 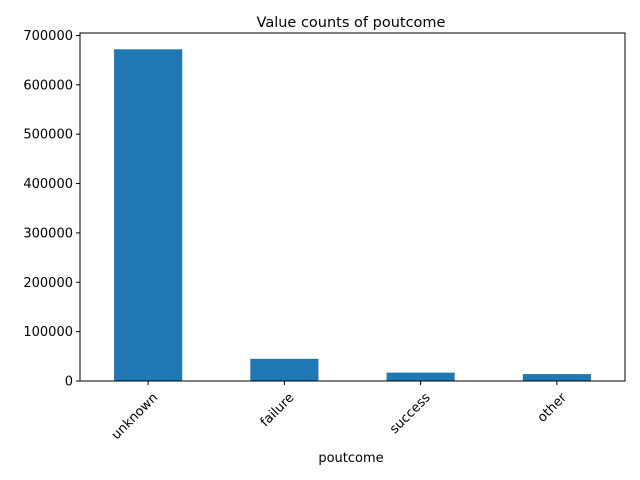 I want to click on x-tick-label-other: other, so click(x=553, y=408).